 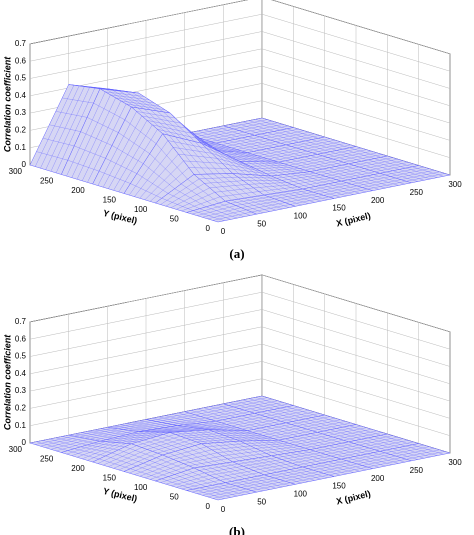 What do you see at coordinates (21, 147) in the screenshot?
I see `z-tick-label: 0.1` at bounding box center [21, 147].